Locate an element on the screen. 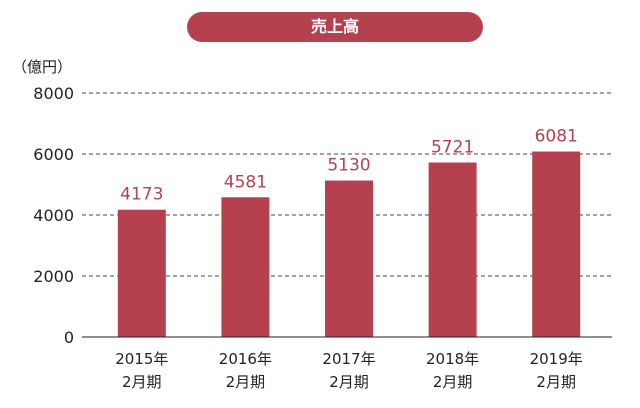 The width and height of the screenshot is (640, 408). value-label: 5130 is located at coordinates (348, 166).